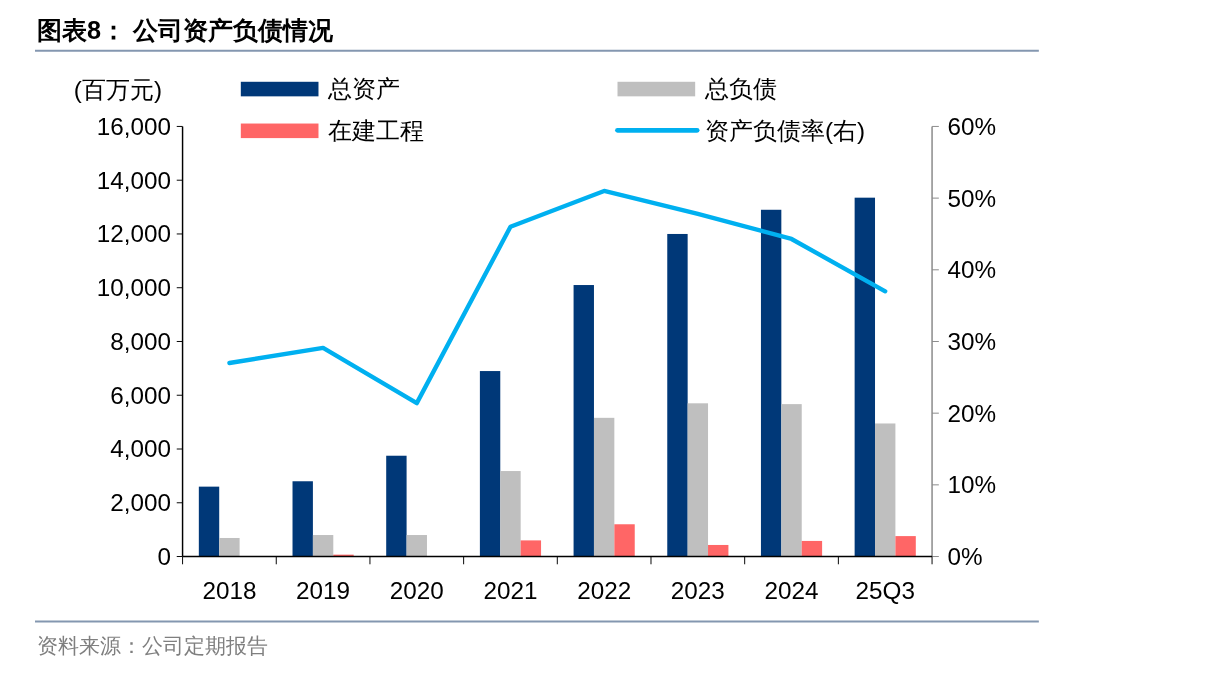  Describe the element at coordinates (140, 449) in the screenshot. I see `y-tick-label: 4,000` at that location.